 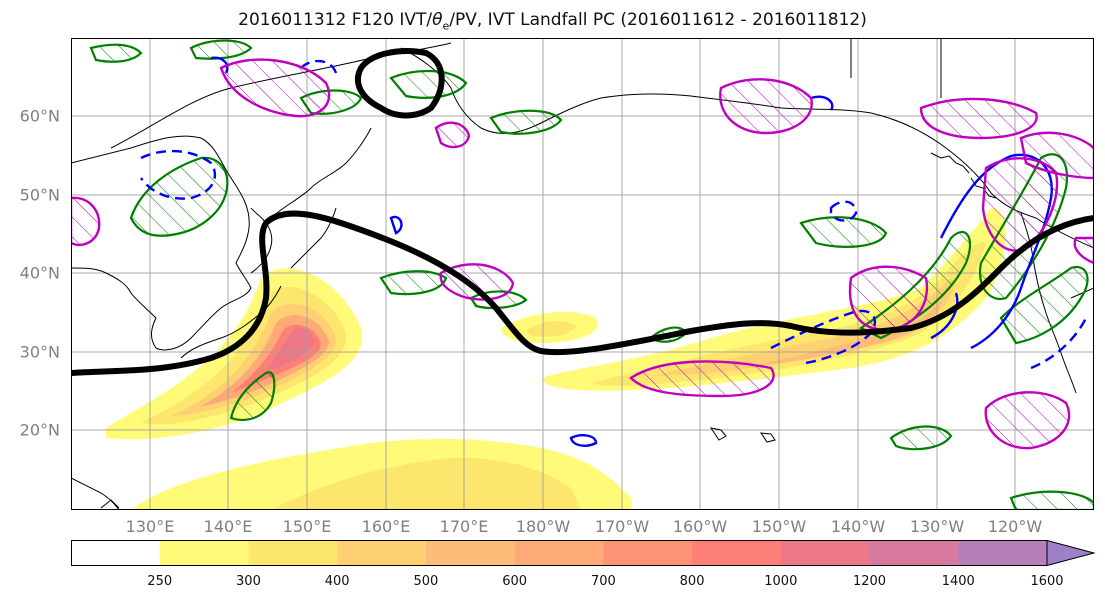 What do you see at coordinates (700, 526) in the screenshot?
I see `lon-label-160w: 160°W` at bounding box center [700, 526].